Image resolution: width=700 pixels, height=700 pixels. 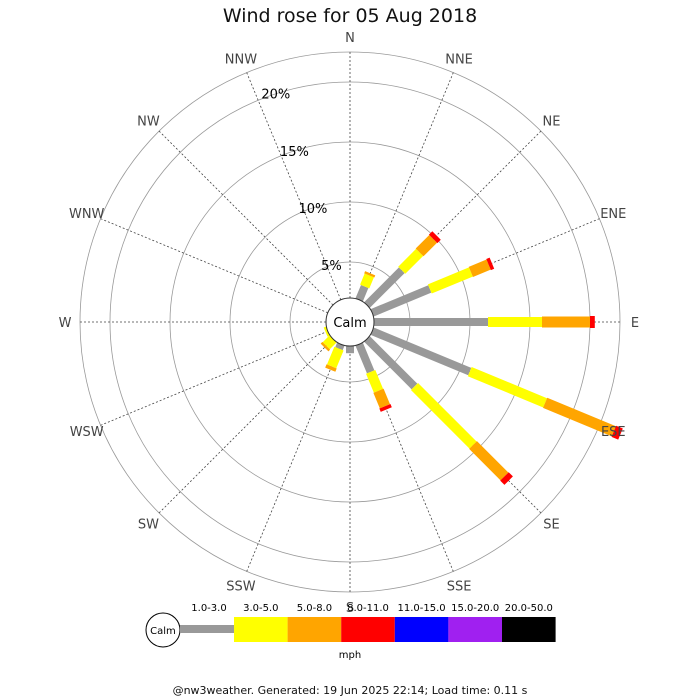 I want to click on ring-labels: 5% 10% 15% 20%, so click(x=301, y=181).